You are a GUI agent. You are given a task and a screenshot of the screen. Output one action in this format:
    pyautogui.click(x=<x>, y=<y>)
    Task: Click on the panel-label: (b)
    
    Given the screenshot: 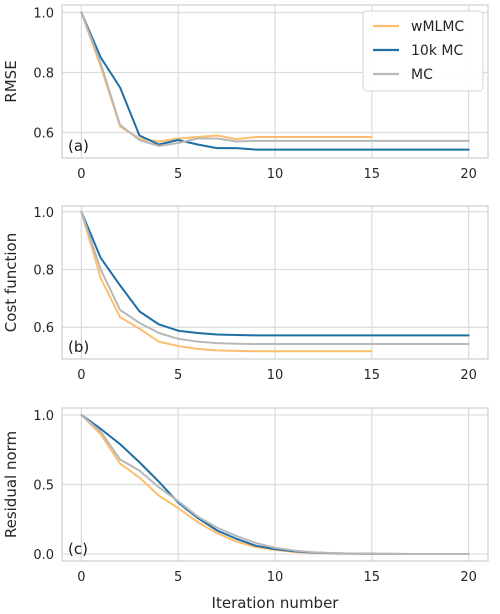 What is the action you would take?
    pyautogui.click(x=78, y=347)
    